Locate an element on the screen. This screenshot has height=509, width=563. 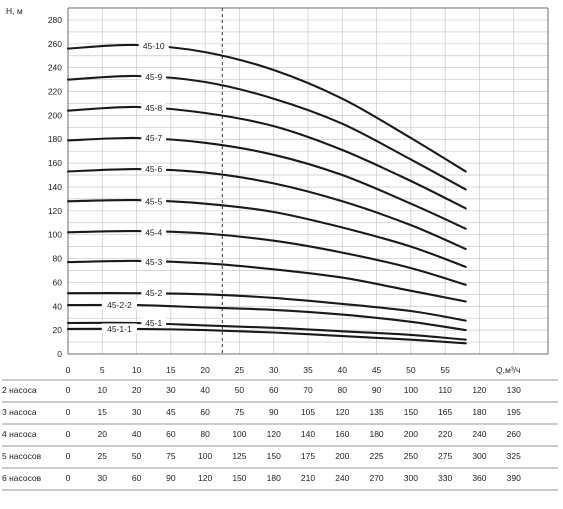
curve-label-45-7: 45-7 is located at coordinates (153, 138).